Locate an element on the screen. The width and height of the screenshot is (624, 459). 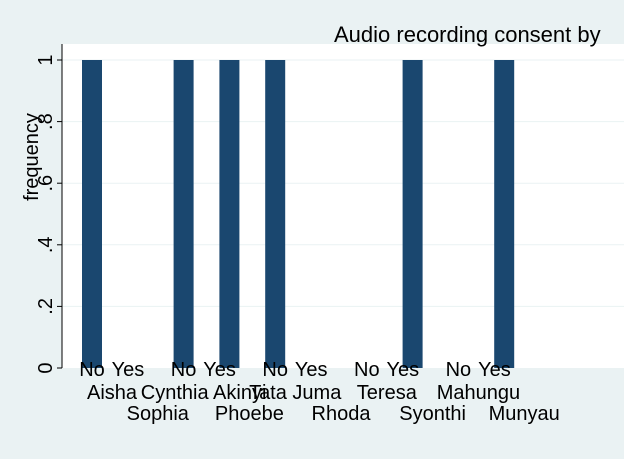
chart-title: Audio recording consent by is located at coordinates (467, 34).